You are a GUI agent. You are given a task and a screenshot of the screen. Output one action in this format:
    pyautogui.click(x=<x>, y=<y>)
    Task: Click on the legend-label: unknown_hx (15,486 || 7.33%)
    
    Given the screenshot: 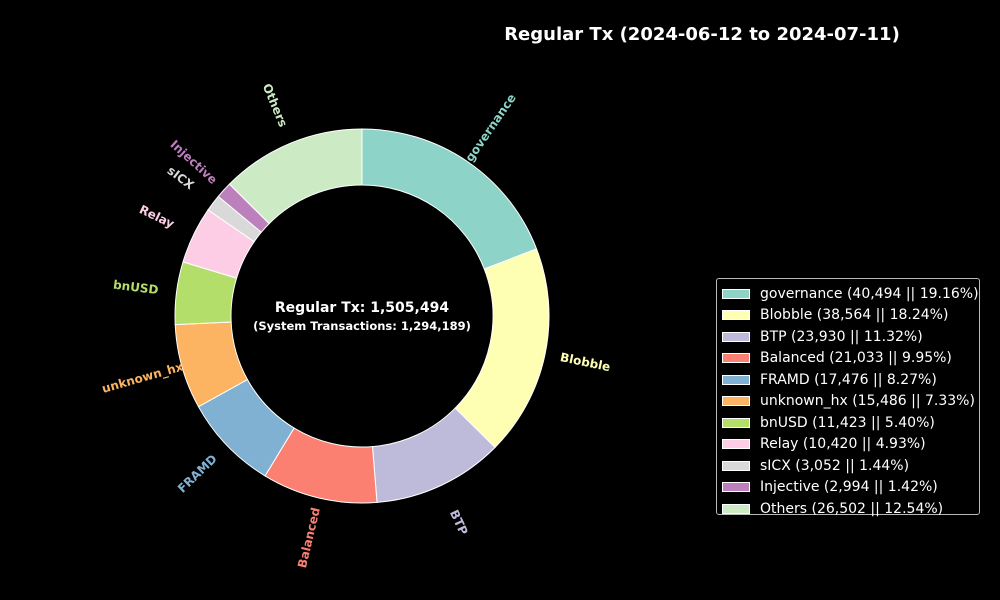 What is the action you would take?
    pyautogui.click(x=867, y=401)
    